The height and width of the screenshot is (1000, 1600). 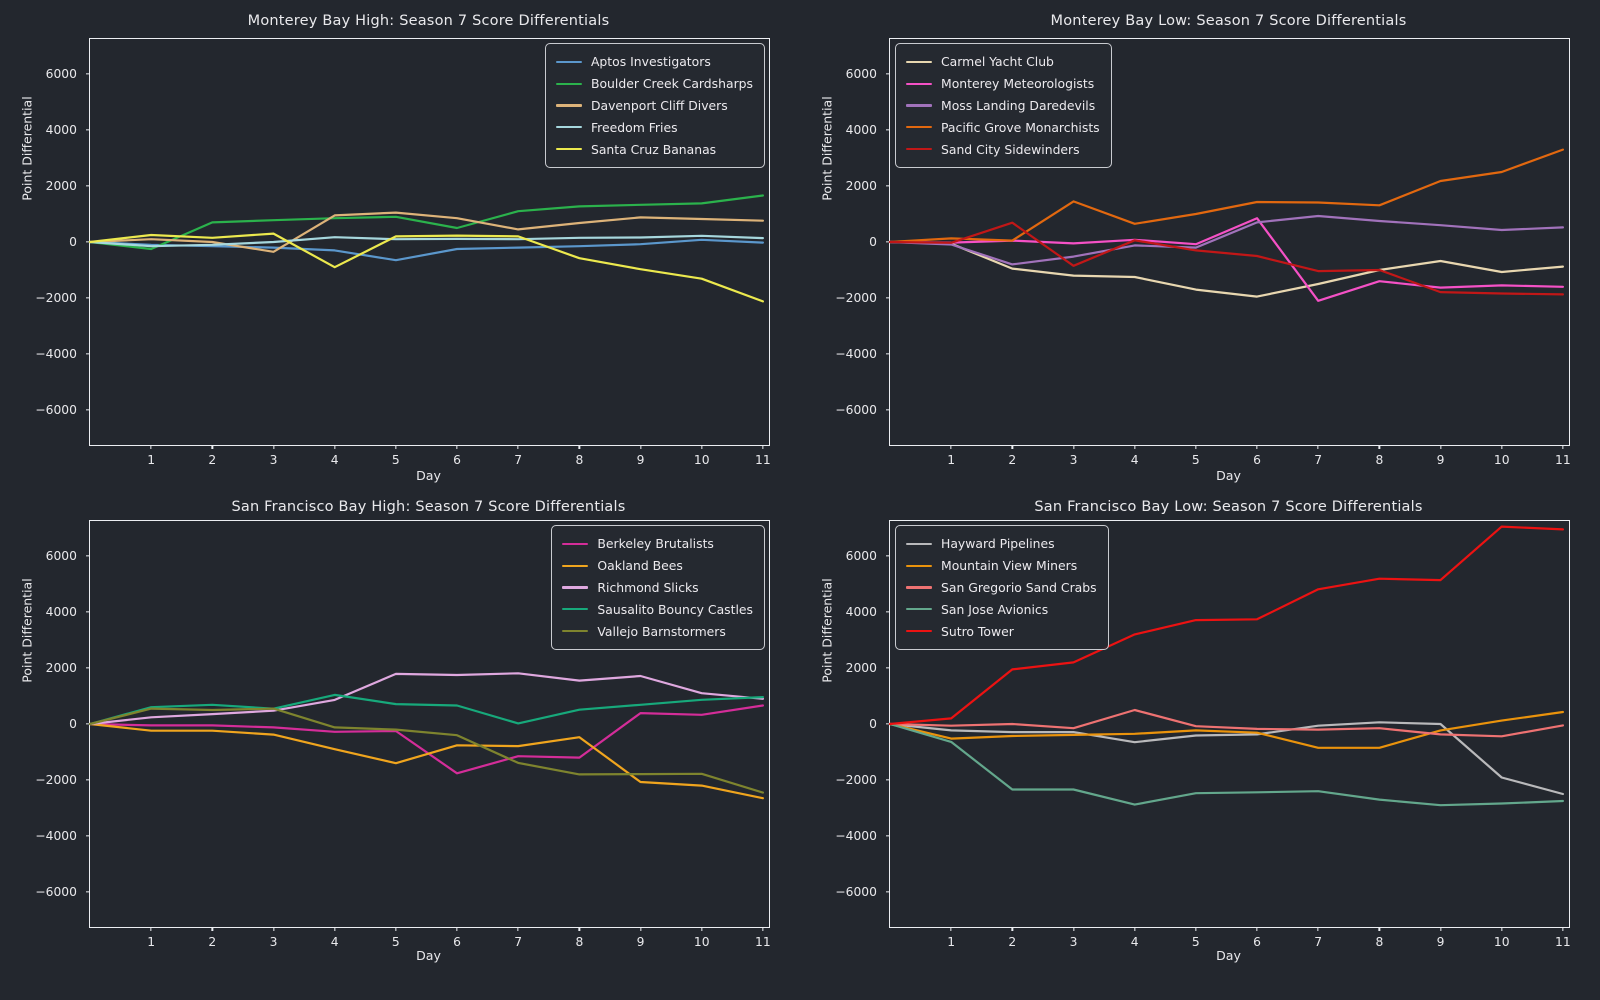 What do you see at coordinates (273, 942) in the screenshot?
I see `x-tick-label: 3` at bounding box center [273, 942].